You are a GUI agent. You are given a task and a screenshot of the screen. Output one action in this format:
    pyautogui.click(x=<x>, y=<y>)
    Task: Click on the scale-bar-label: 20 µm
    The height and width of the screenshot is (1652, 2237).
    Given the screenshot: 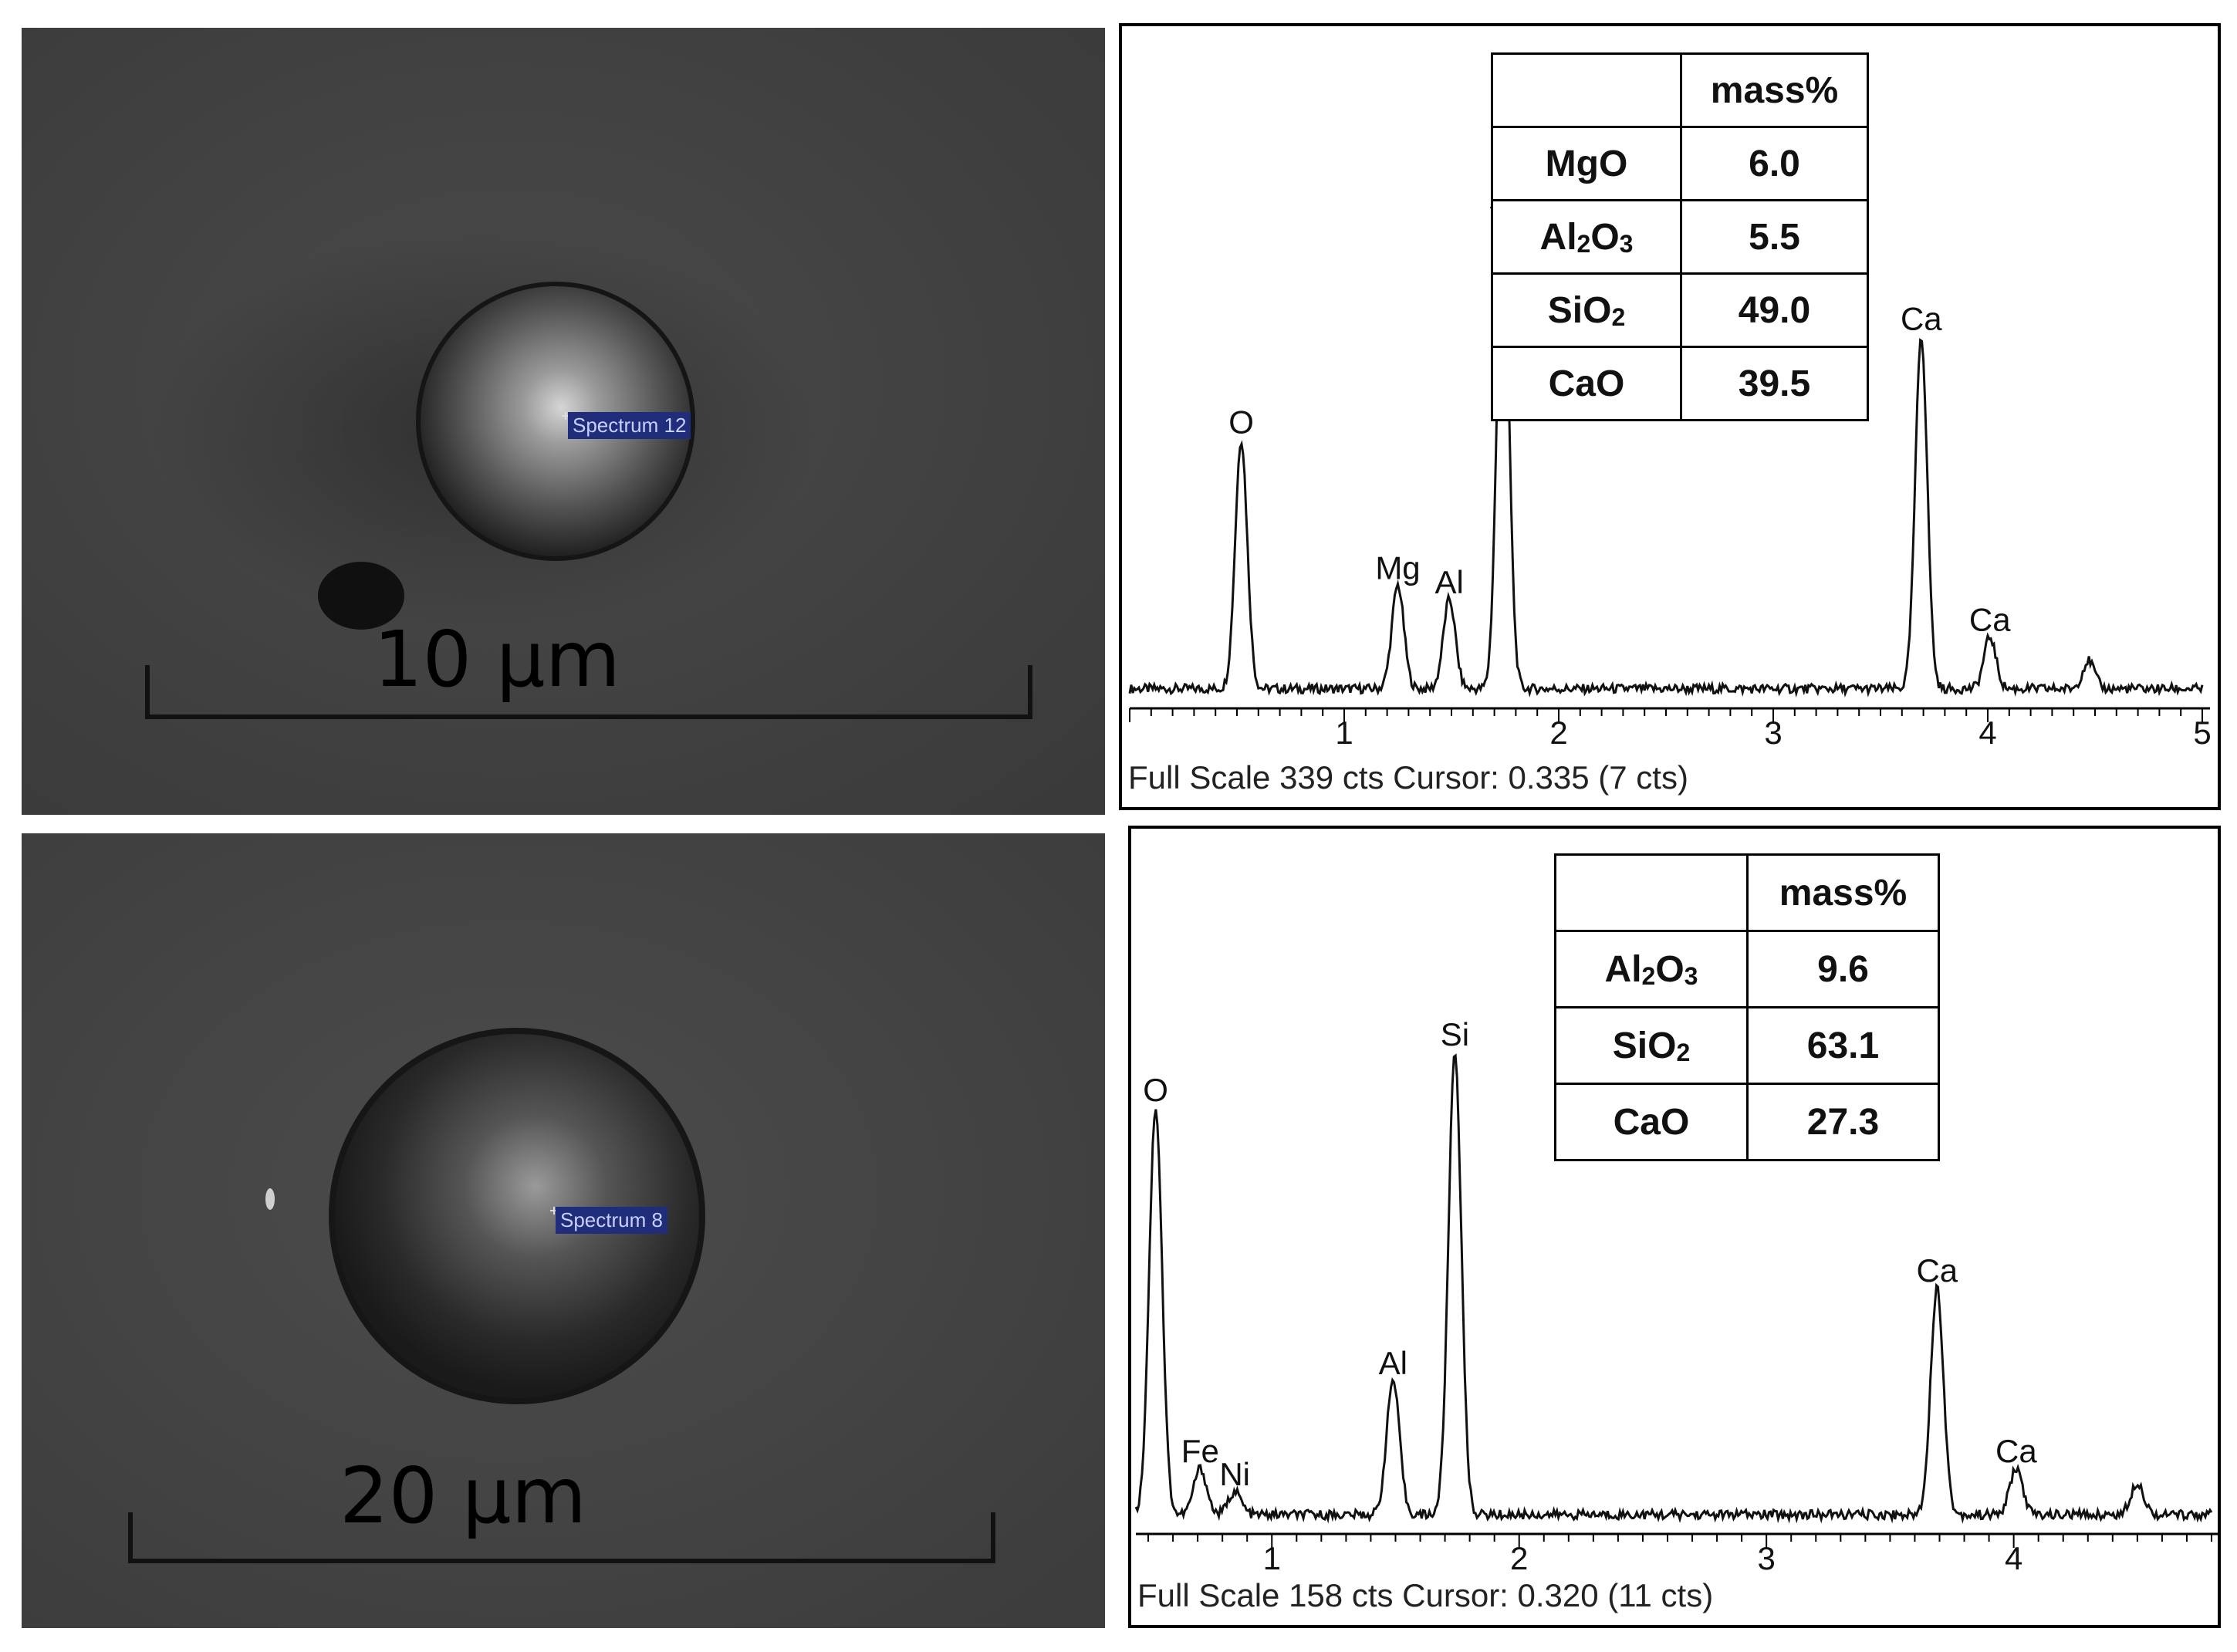 What is the action you would take?
    pyautogui.click(x=463, y=1496)
    